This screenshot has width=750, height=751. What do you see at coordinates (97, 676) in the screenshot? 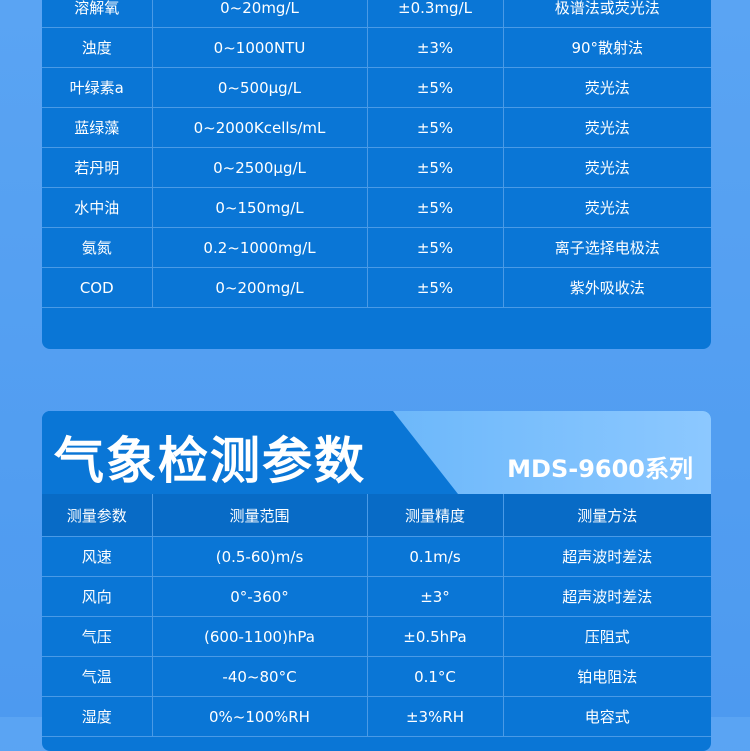
I see `table-cell: 气温` at bounding box center [97, 676].